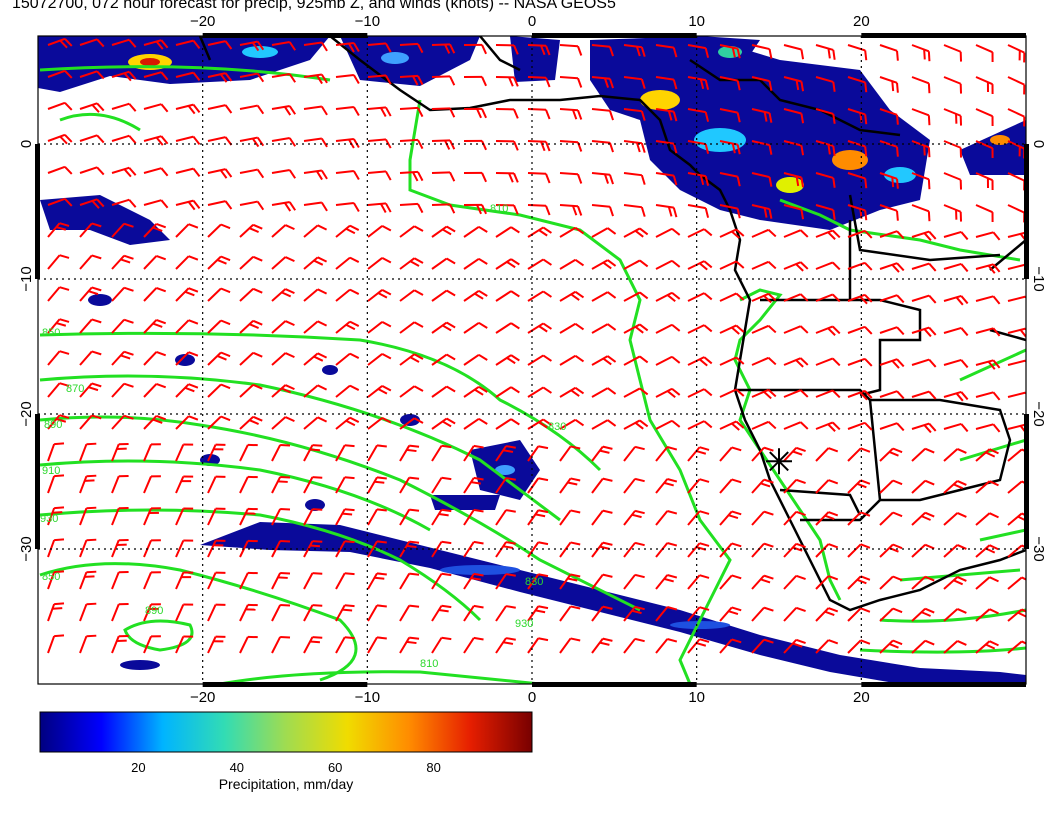 This screenshot has width=1056, height=816. What do you see at coordinates (53, 425) in the screenshot?
I see `contour-label: 890` at bounding box center [53, 425].